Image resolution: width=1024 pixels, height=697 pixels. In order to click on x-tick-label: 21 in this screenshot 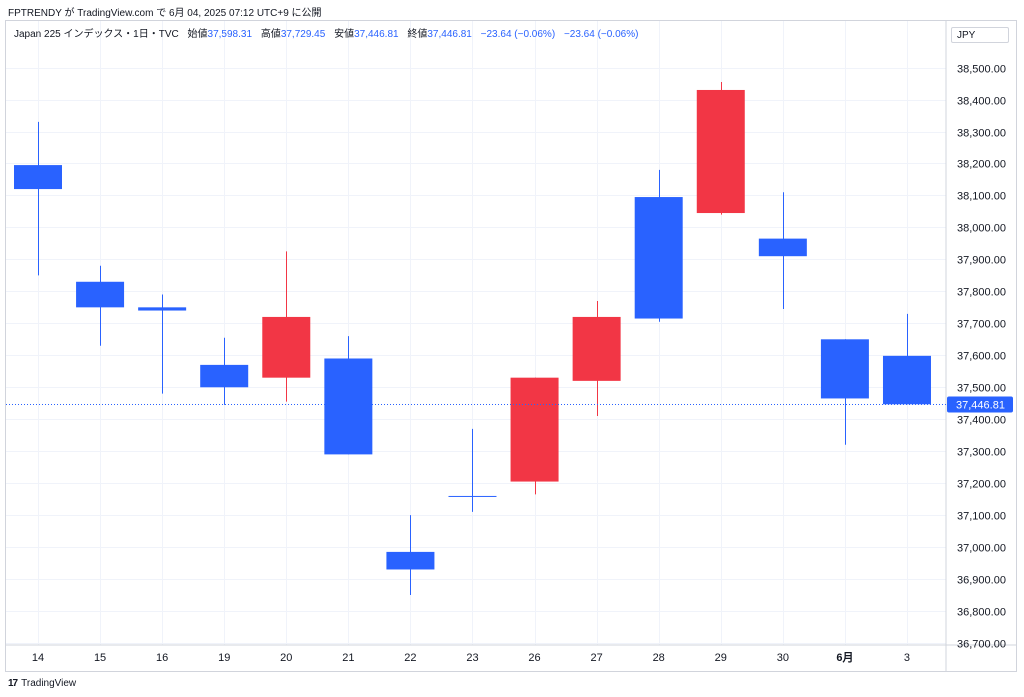, I will do `click(348, 658)`.